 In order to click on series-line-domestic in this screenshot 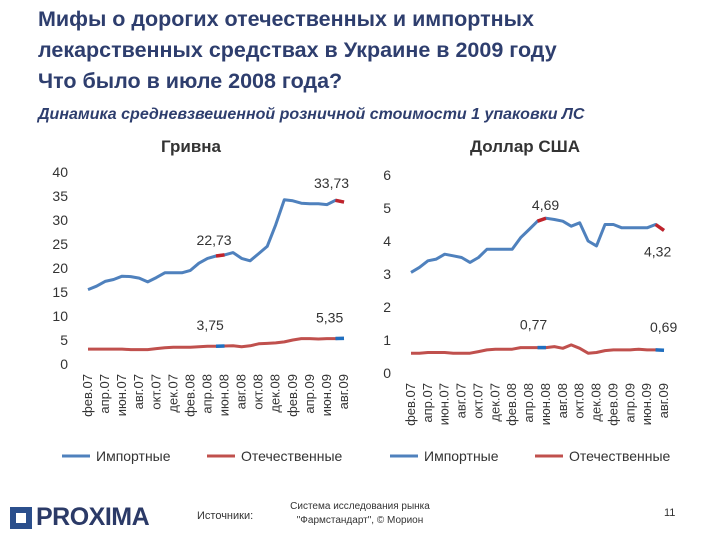, I will do `click(216, 344)`.